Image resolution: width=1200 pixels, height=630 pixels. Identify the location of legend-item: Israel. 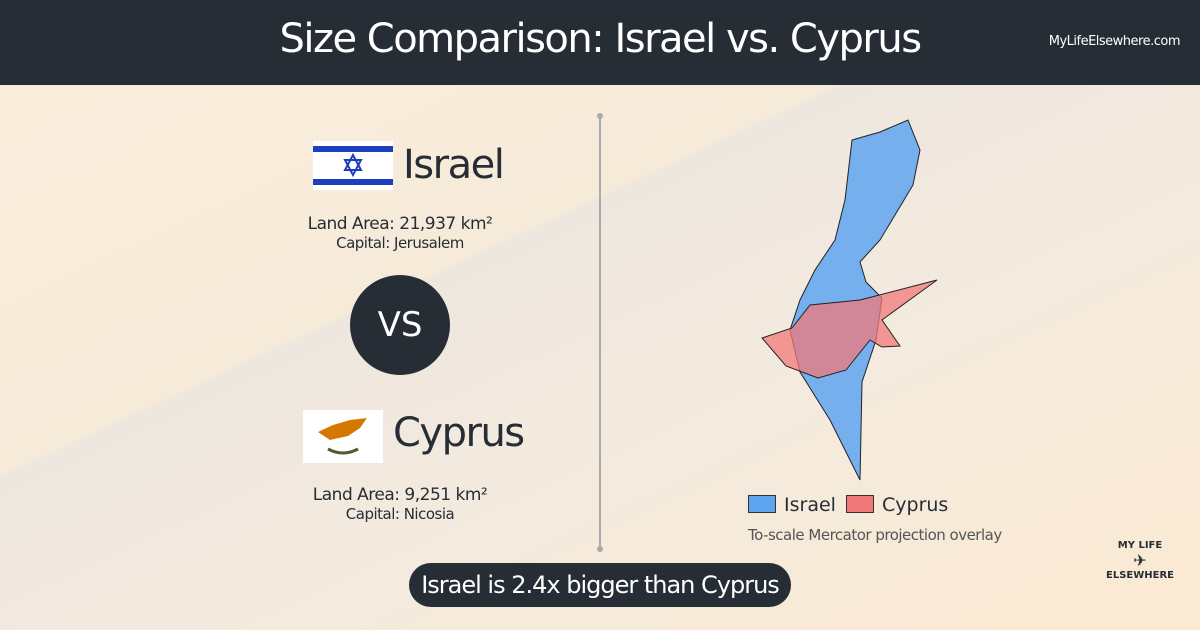
(792, 505).